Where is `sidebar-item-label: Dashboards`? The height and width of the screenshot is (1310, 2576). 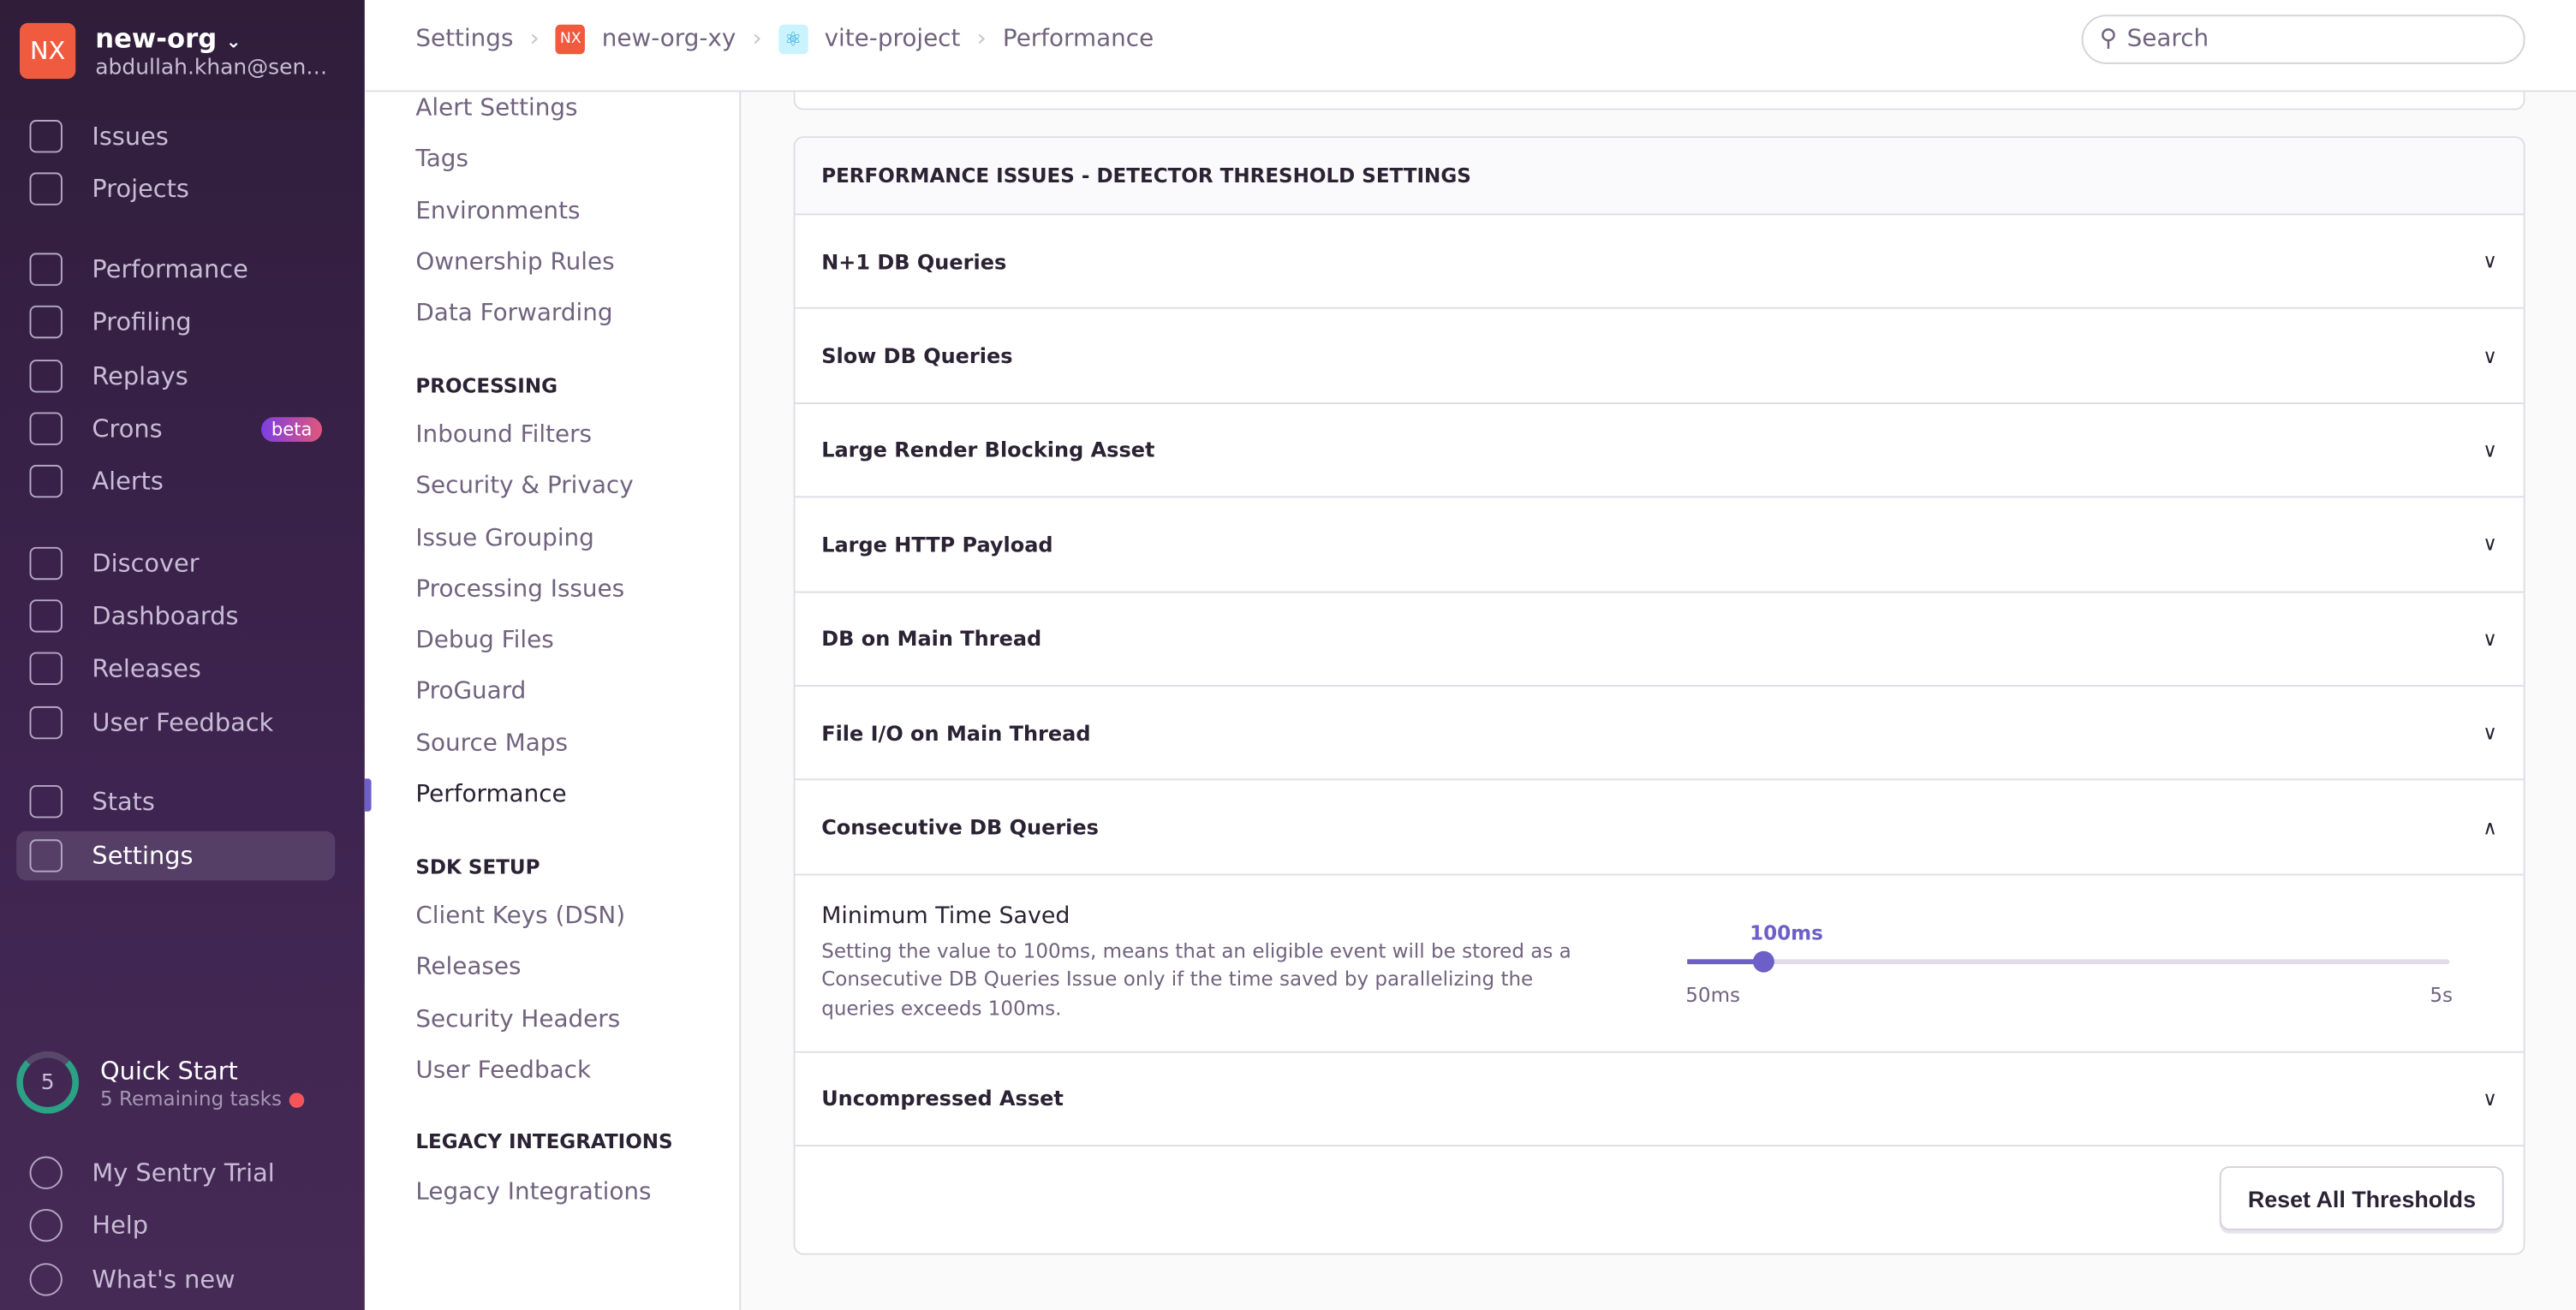 sidebar-item-label: Dashboards is located at coordinates (165, 616).